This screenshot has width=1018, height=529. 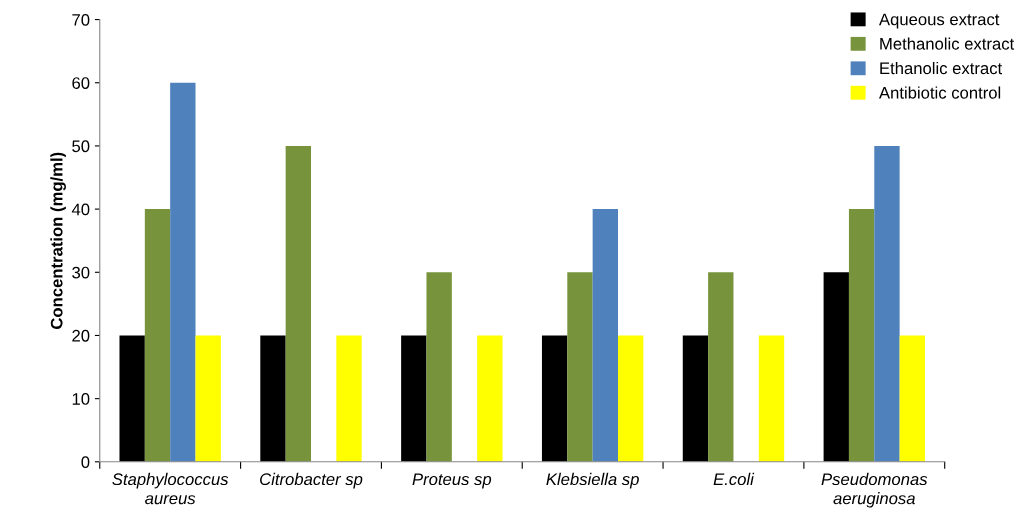 I want to click on x-tick-label: E.coli, so click(x=734, y=479).